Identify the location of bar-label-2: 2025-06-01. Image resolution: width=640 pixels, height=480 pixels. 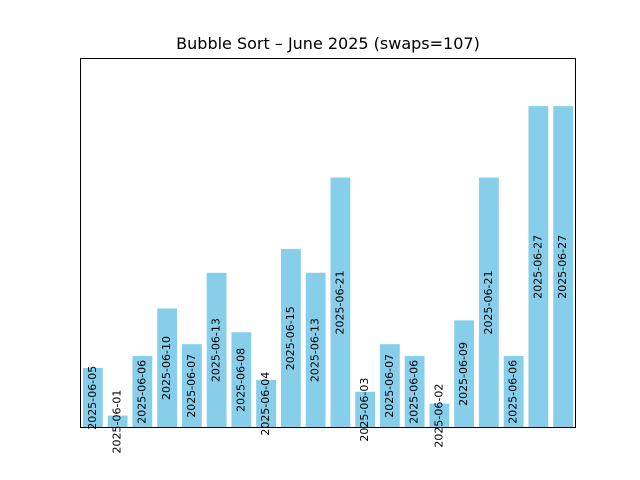
(117, 422).